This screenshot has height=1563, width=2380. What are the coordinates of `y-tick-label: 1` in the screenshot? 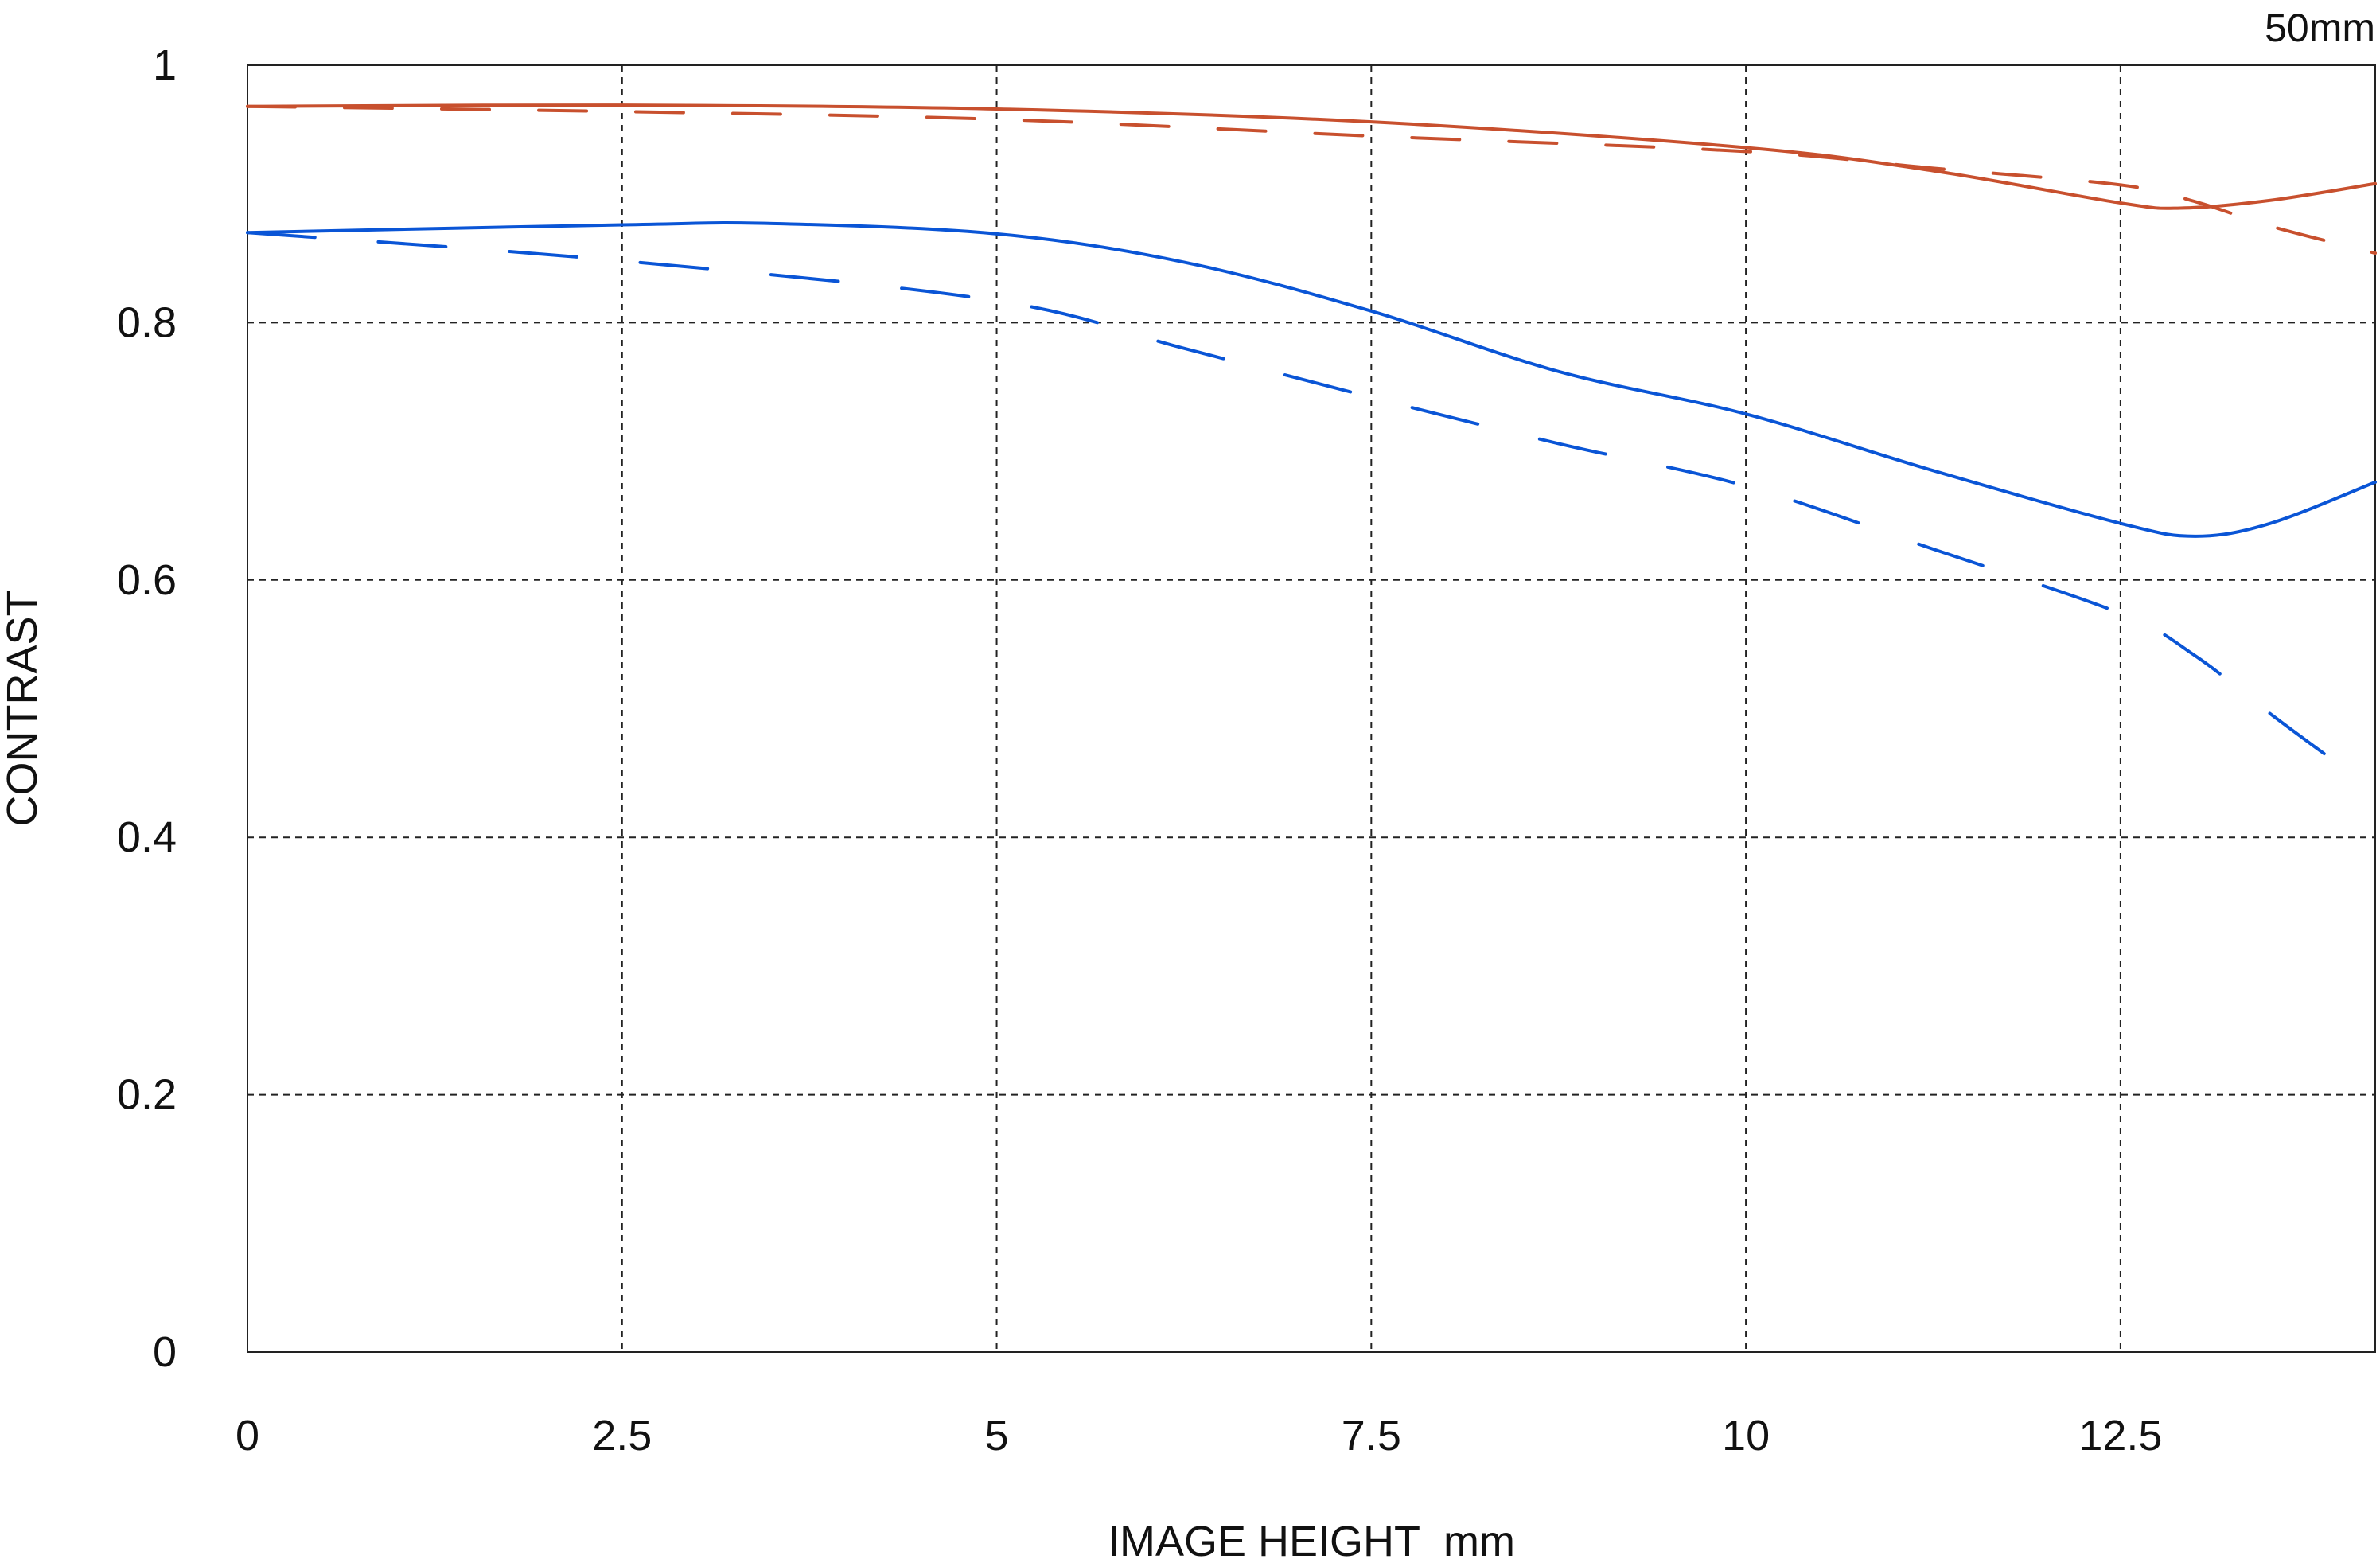 It's located at (165, 65).